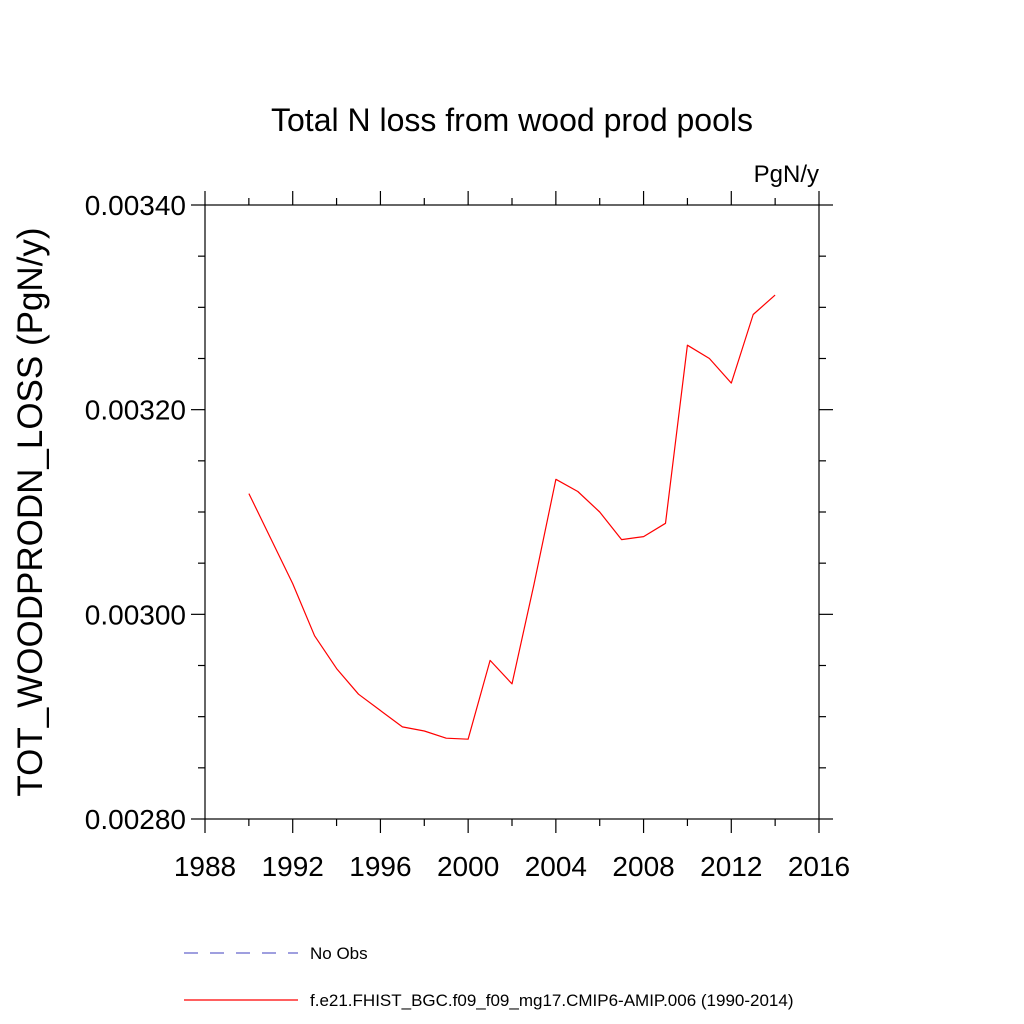 The height and width of the screenshot is (1024, 1024). Describe the element at coordinates (135, 614) in the screenshot. I see `y-tick-label: 0.00300` at that location.